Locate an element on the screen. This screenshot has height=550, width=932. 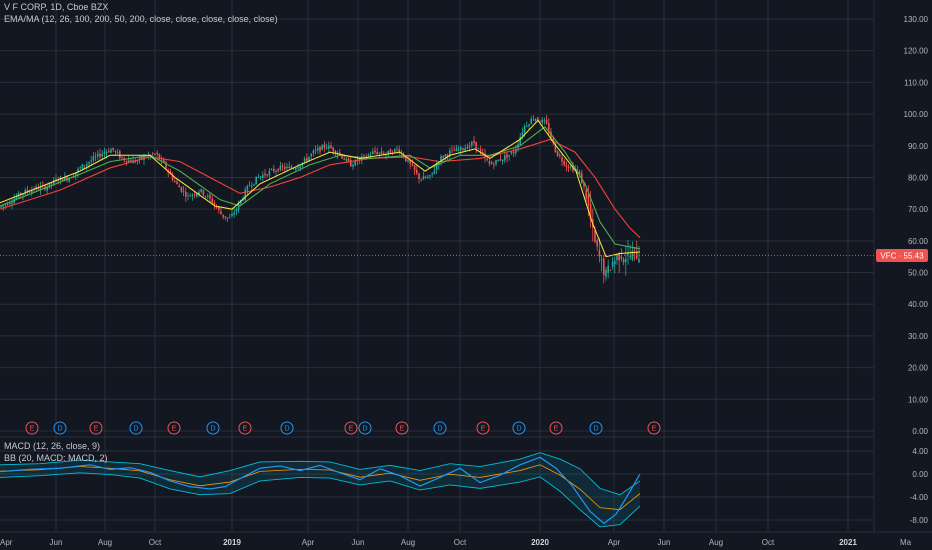
time-tick-label: Jun is located at coordinates (664, 542).